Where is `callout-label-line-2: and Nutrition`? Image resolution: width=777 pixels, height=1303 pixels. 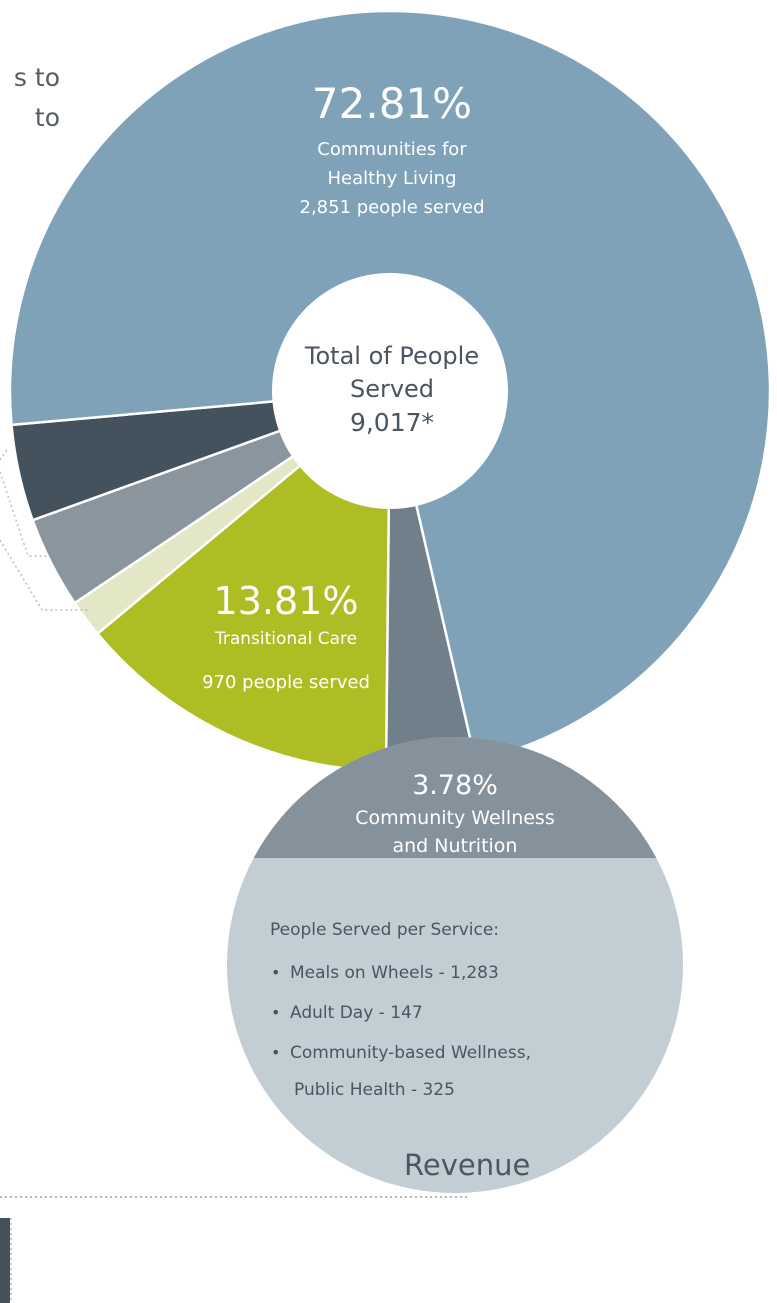
callout-label-line-2: and Nutrition is located at coordinates (455, 846).